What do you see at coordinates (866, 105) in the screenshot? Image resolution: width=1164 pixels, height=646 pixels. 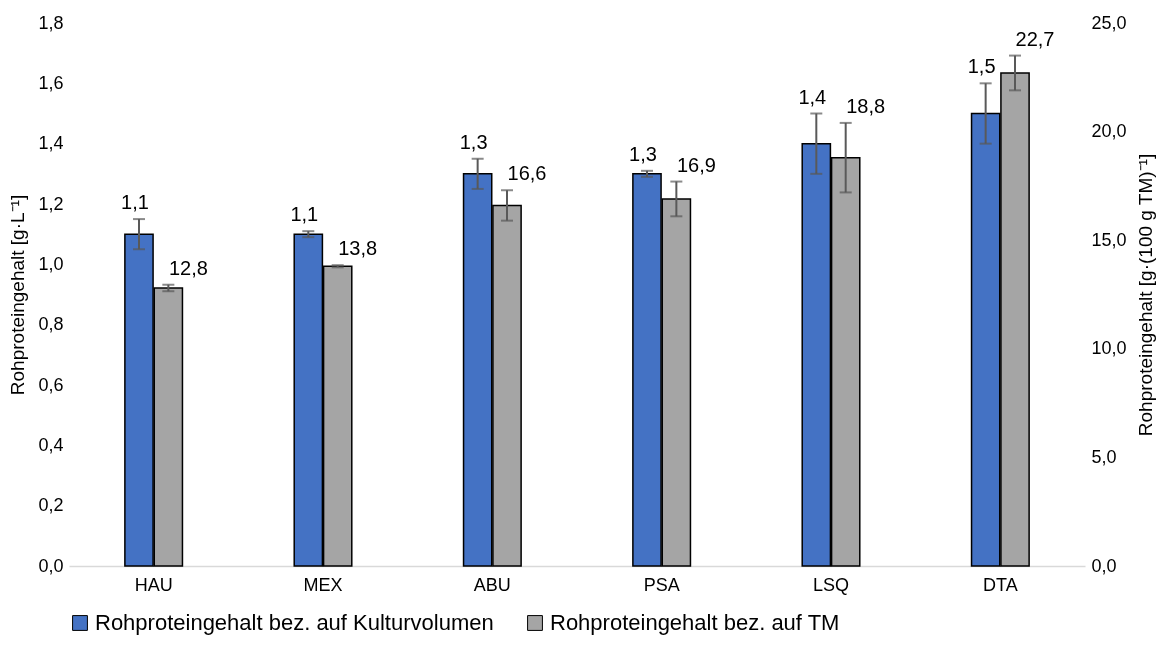 I see `data-label: 18,8` at bounding box center [866, 105].